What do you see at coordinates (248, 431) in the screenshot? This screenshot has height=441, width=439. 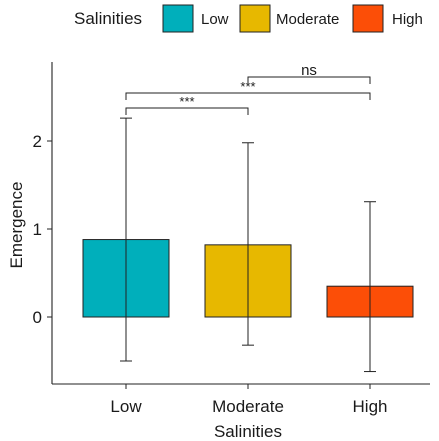 I see `x-axis-title: Salinities` at bounding box center [248, 431].